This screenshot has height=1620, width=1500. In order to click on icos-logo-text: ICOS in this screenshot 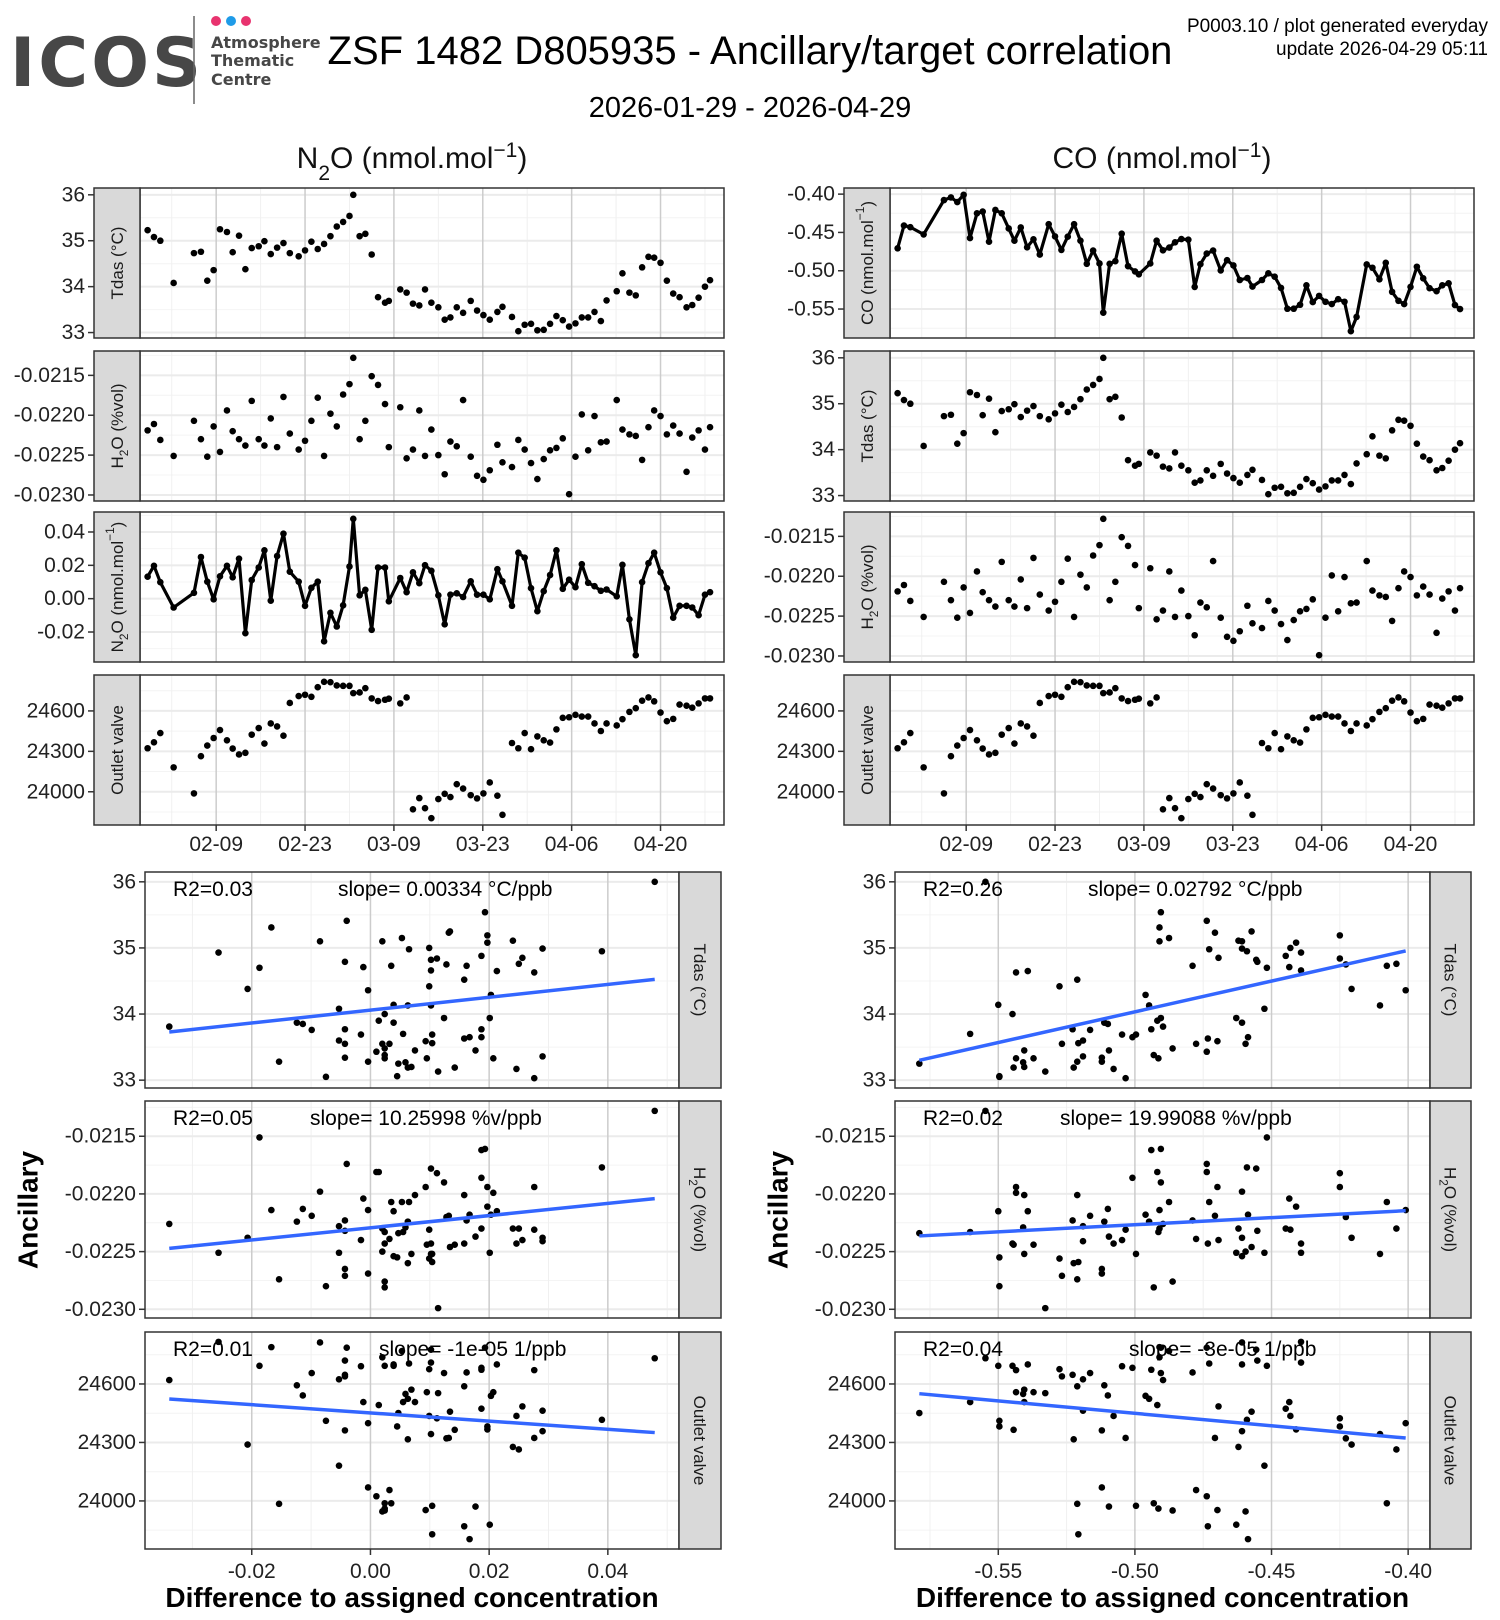, I will do `click(107, 63)`.